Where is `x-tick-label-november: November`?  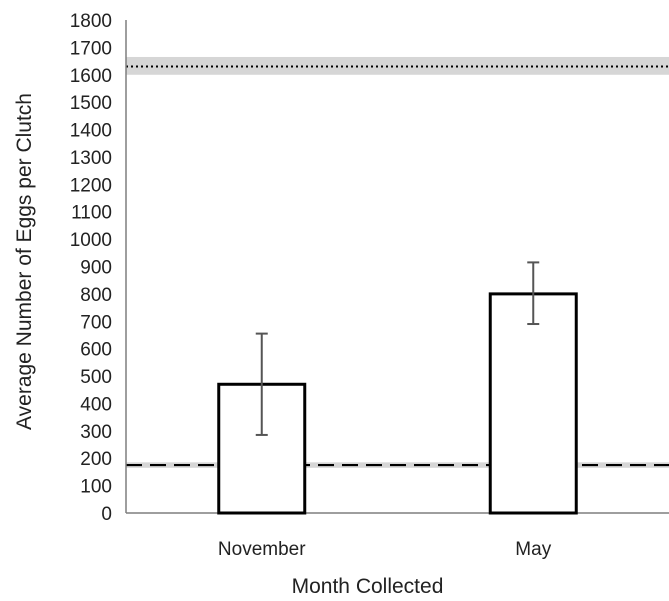
x-tick-label-november: November is located at coordinates (262, 549).